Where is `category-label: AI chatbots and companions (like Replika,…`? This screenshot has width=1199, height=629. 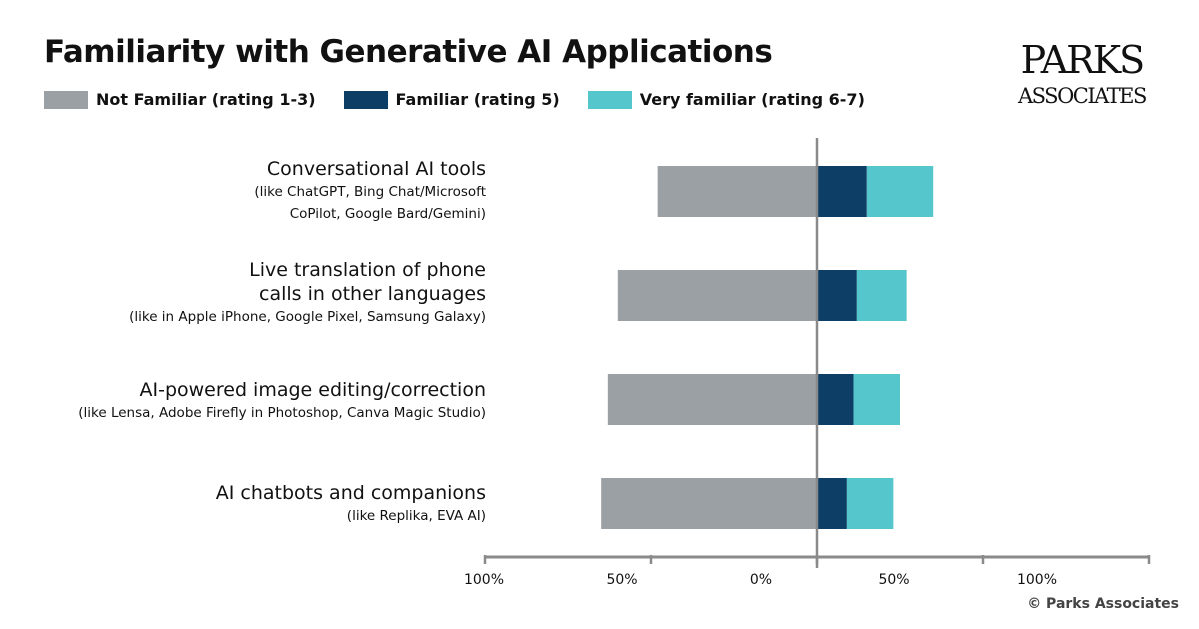
category-label: AI chatbots and companions (like Replika,… is located at coordinates (351, 504).